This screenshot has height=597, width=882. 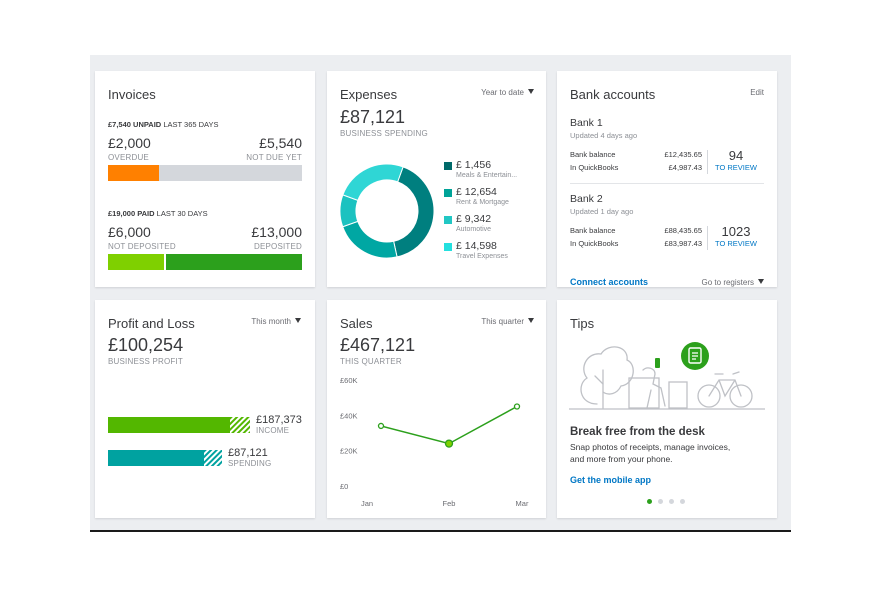 I want to click on deposited-value: £13,000, so click(x=276, y=232).